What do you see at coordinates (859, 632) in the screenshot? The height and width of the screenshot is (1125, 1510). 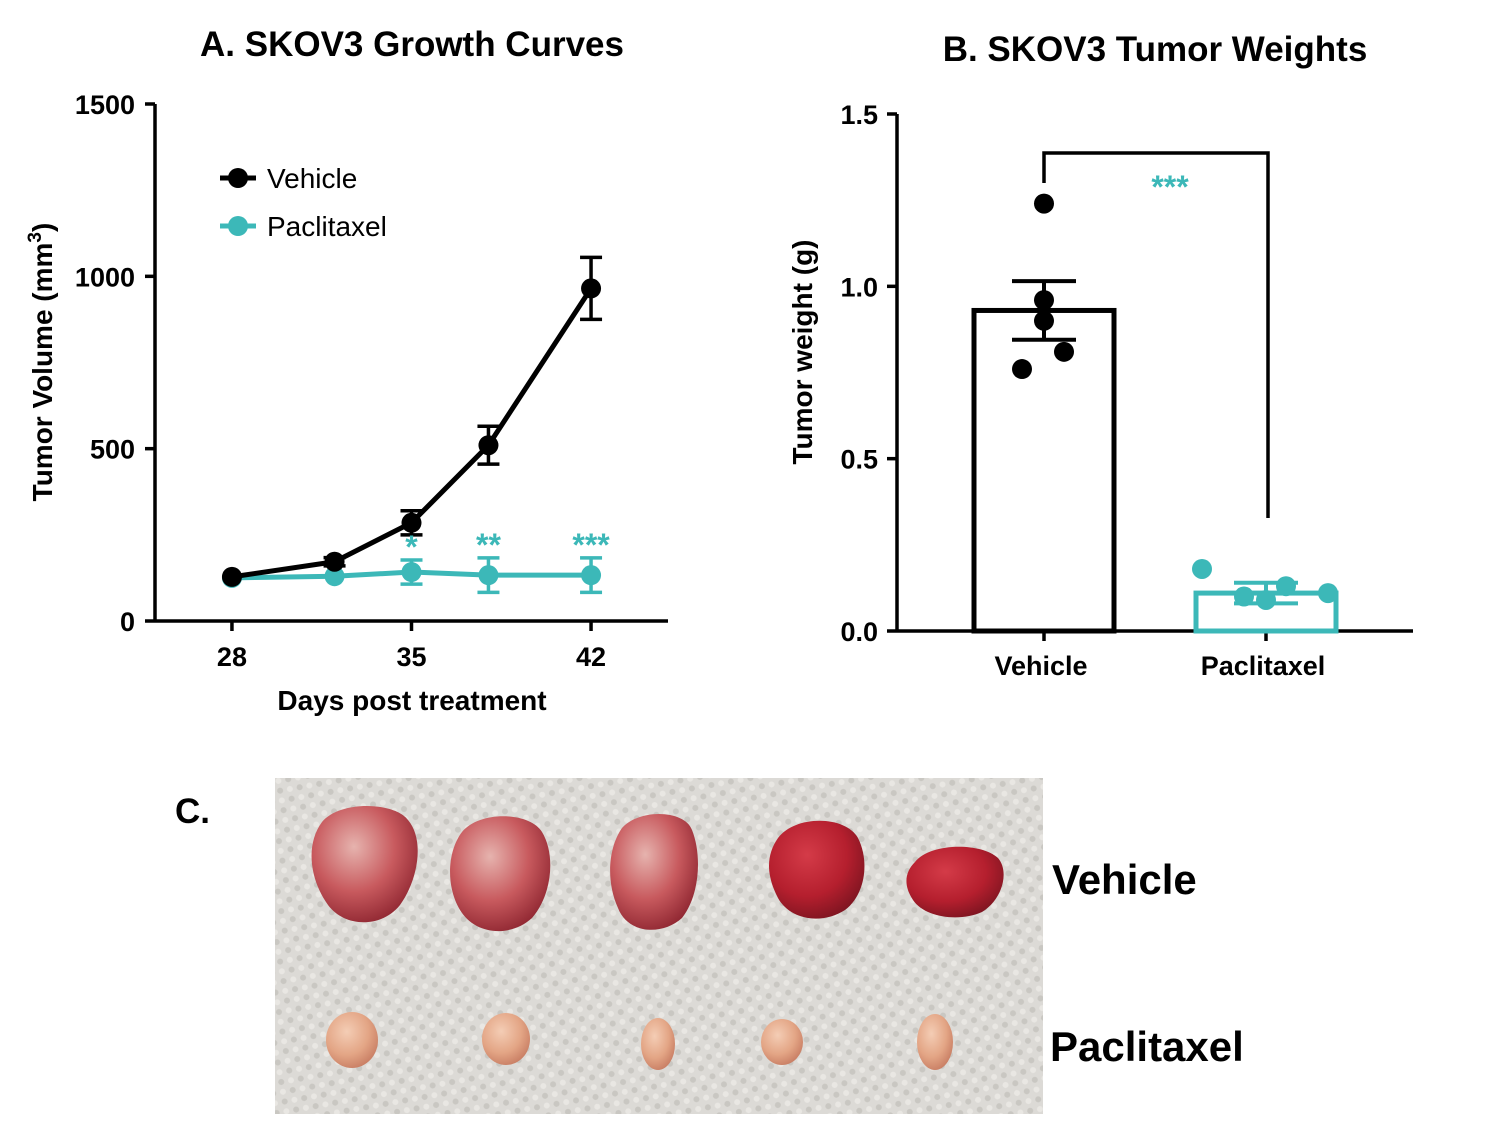 I see `y-tick-label: 0.0` at bounding box center [859, 632].